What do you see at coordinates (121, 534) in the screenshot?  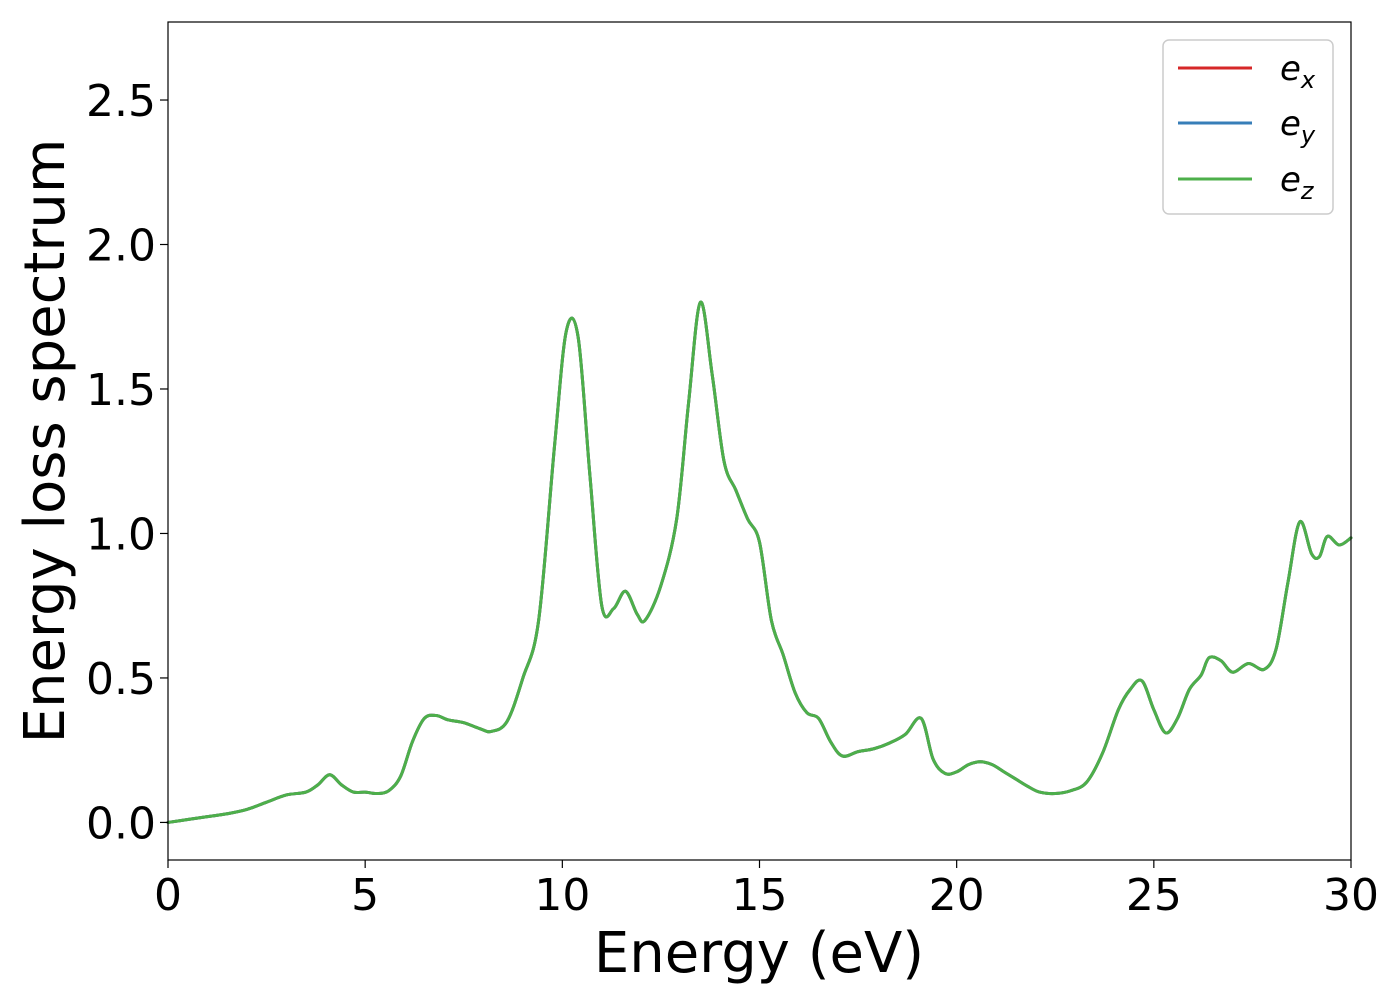 I see `y-tick-label: 1.0` at bounding box center [121, 534].